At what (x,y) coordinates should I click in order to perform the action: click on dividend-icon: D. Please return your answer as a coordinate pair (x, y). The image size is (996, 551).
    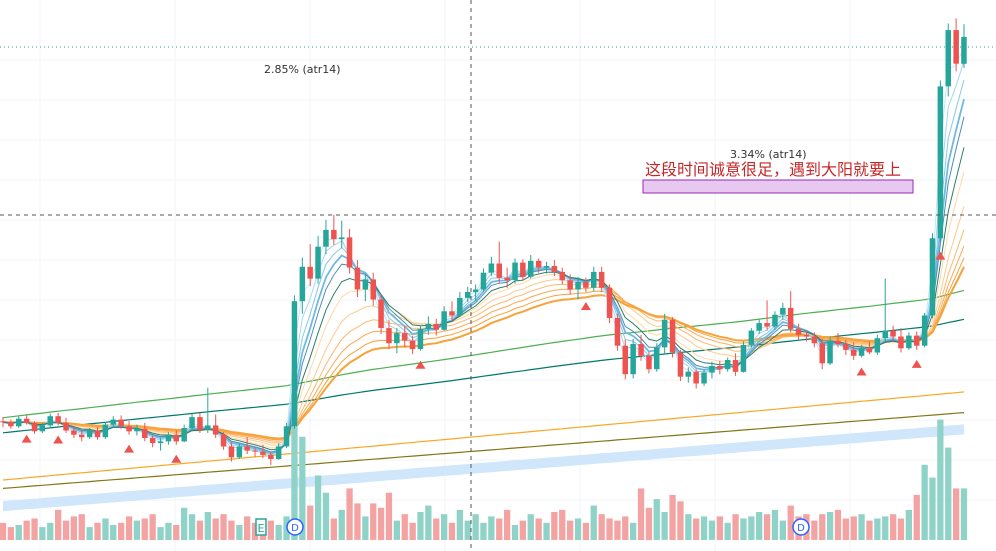
    Looking at the image, I should click on (295, 528).